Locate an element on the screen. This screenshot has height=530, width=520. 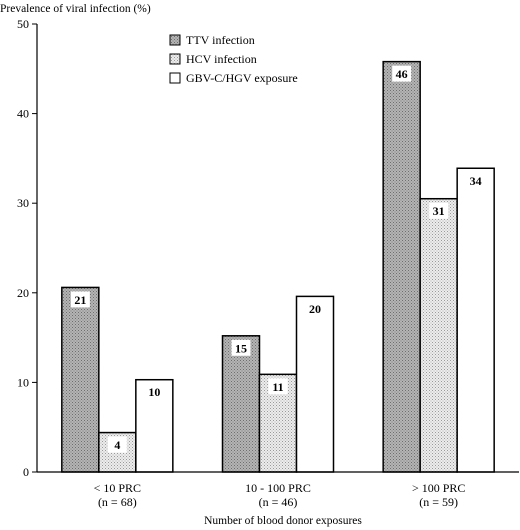
bar-value-label: 4 is located at coordinates (117, 445).